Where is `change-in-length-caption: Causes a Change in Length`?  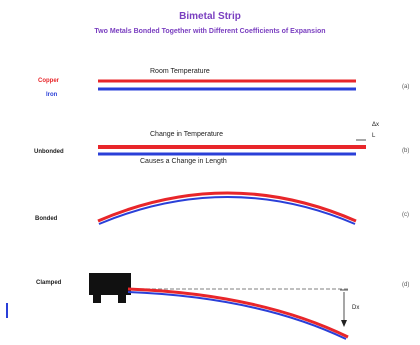
change-in-length-caption: Causes a Change in Length is located at coordinates (183, 161).